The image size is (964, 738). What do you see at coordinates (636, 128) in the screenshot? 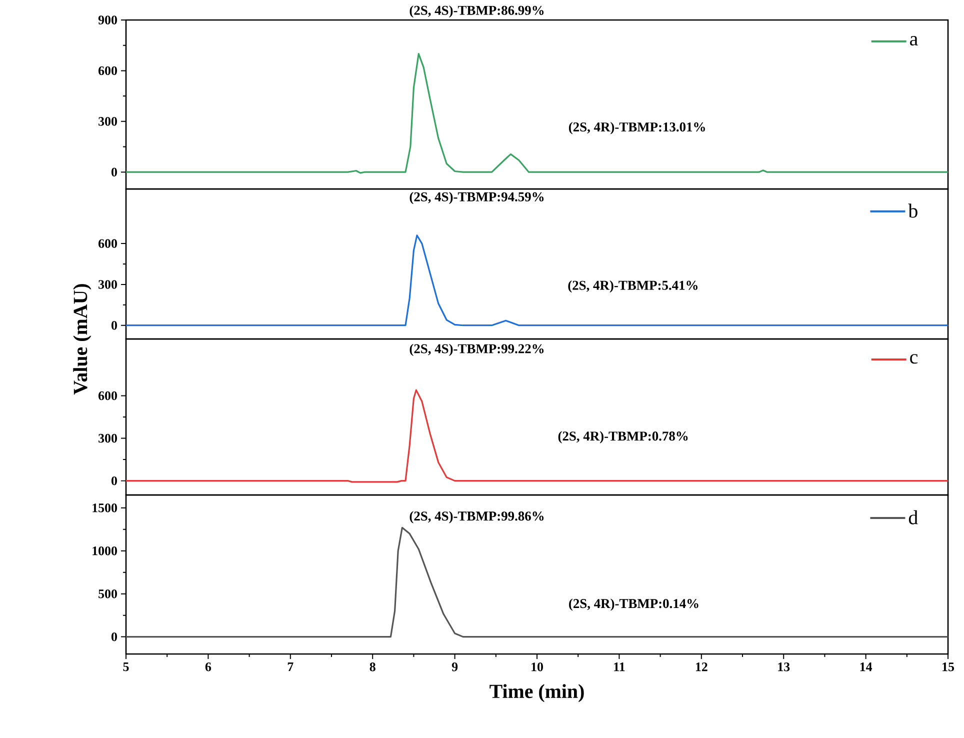
I see `annotation: (2S, 4R)-TBMP:13.01%` at bounding box center [636, 128].